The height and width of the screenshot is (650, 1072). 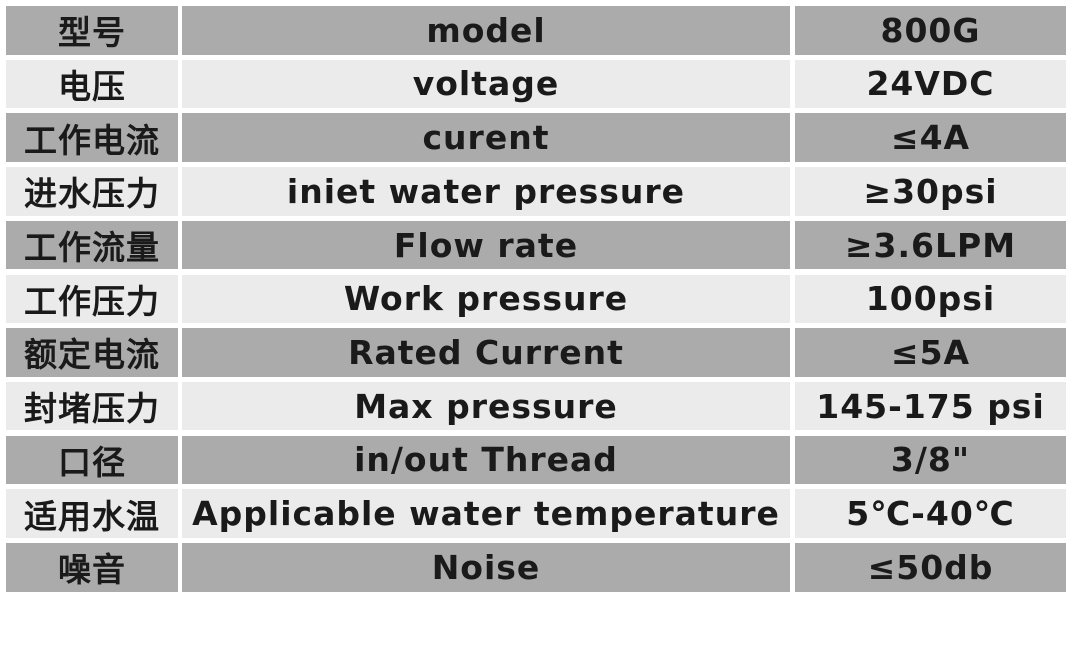 What do you see at coordinates (92, 84) in the screenshot?
I see `label-cn: 电压` at bounding box center [92, 84].